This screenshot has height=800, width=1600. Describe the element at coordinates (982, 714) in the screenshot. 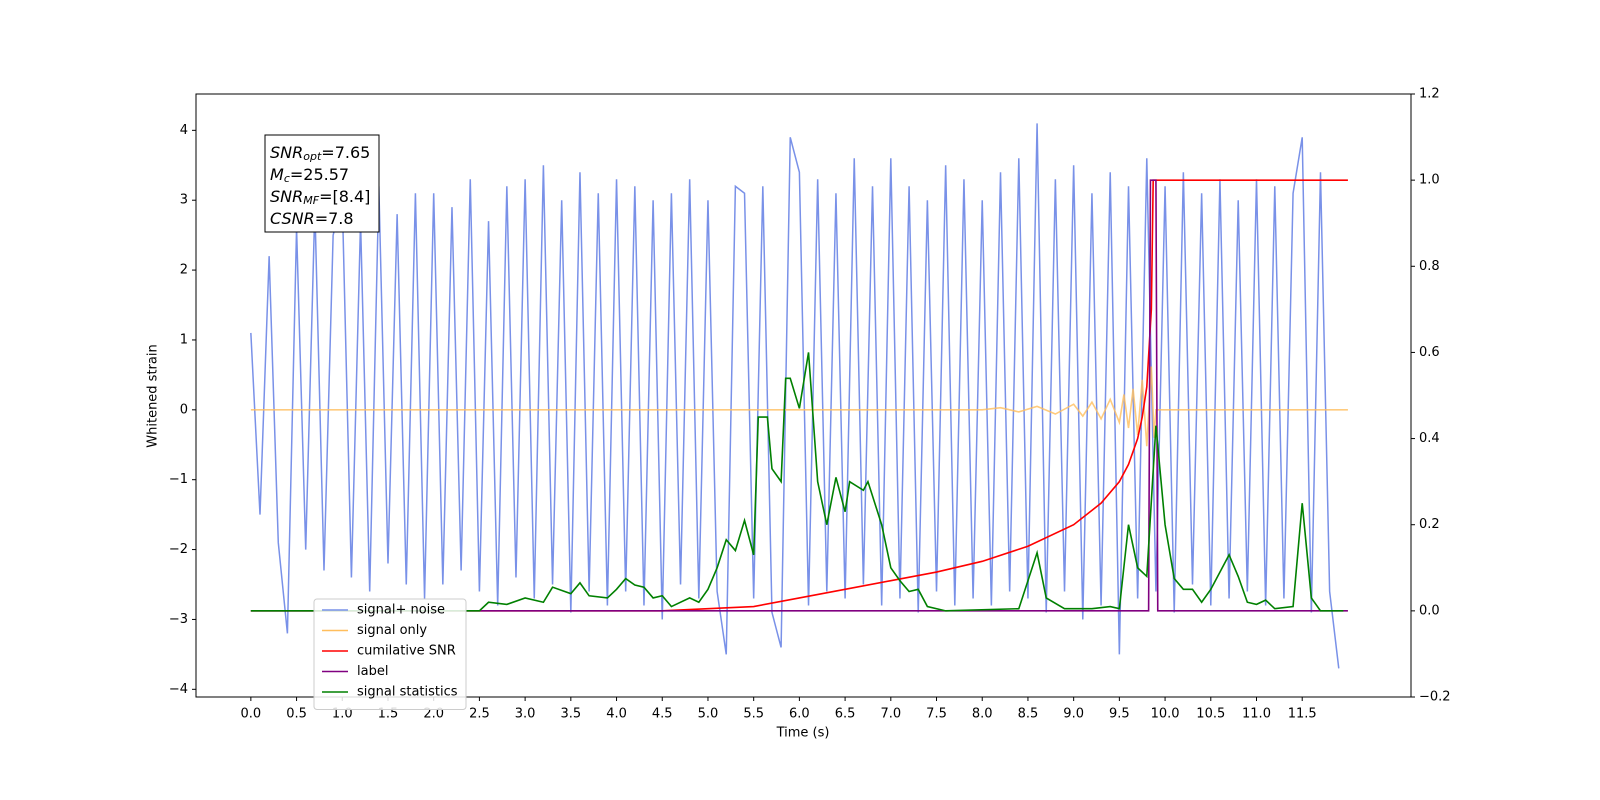

I see `x-tick-label: 8.0` at that location.